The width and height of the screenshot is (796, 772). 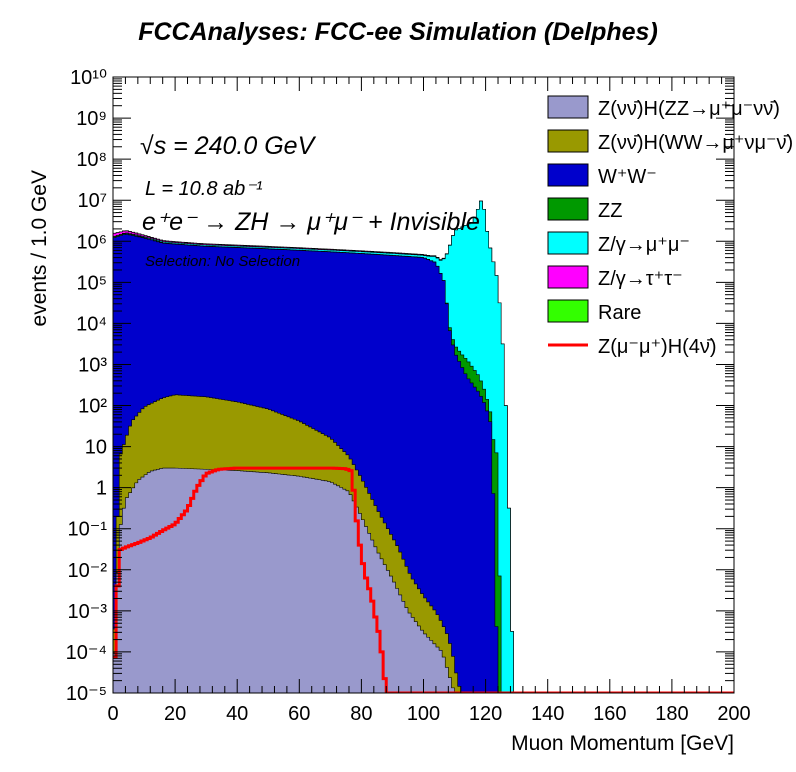 I want to click on y-tick-label: 10⁻², so click(x=88, y=571).